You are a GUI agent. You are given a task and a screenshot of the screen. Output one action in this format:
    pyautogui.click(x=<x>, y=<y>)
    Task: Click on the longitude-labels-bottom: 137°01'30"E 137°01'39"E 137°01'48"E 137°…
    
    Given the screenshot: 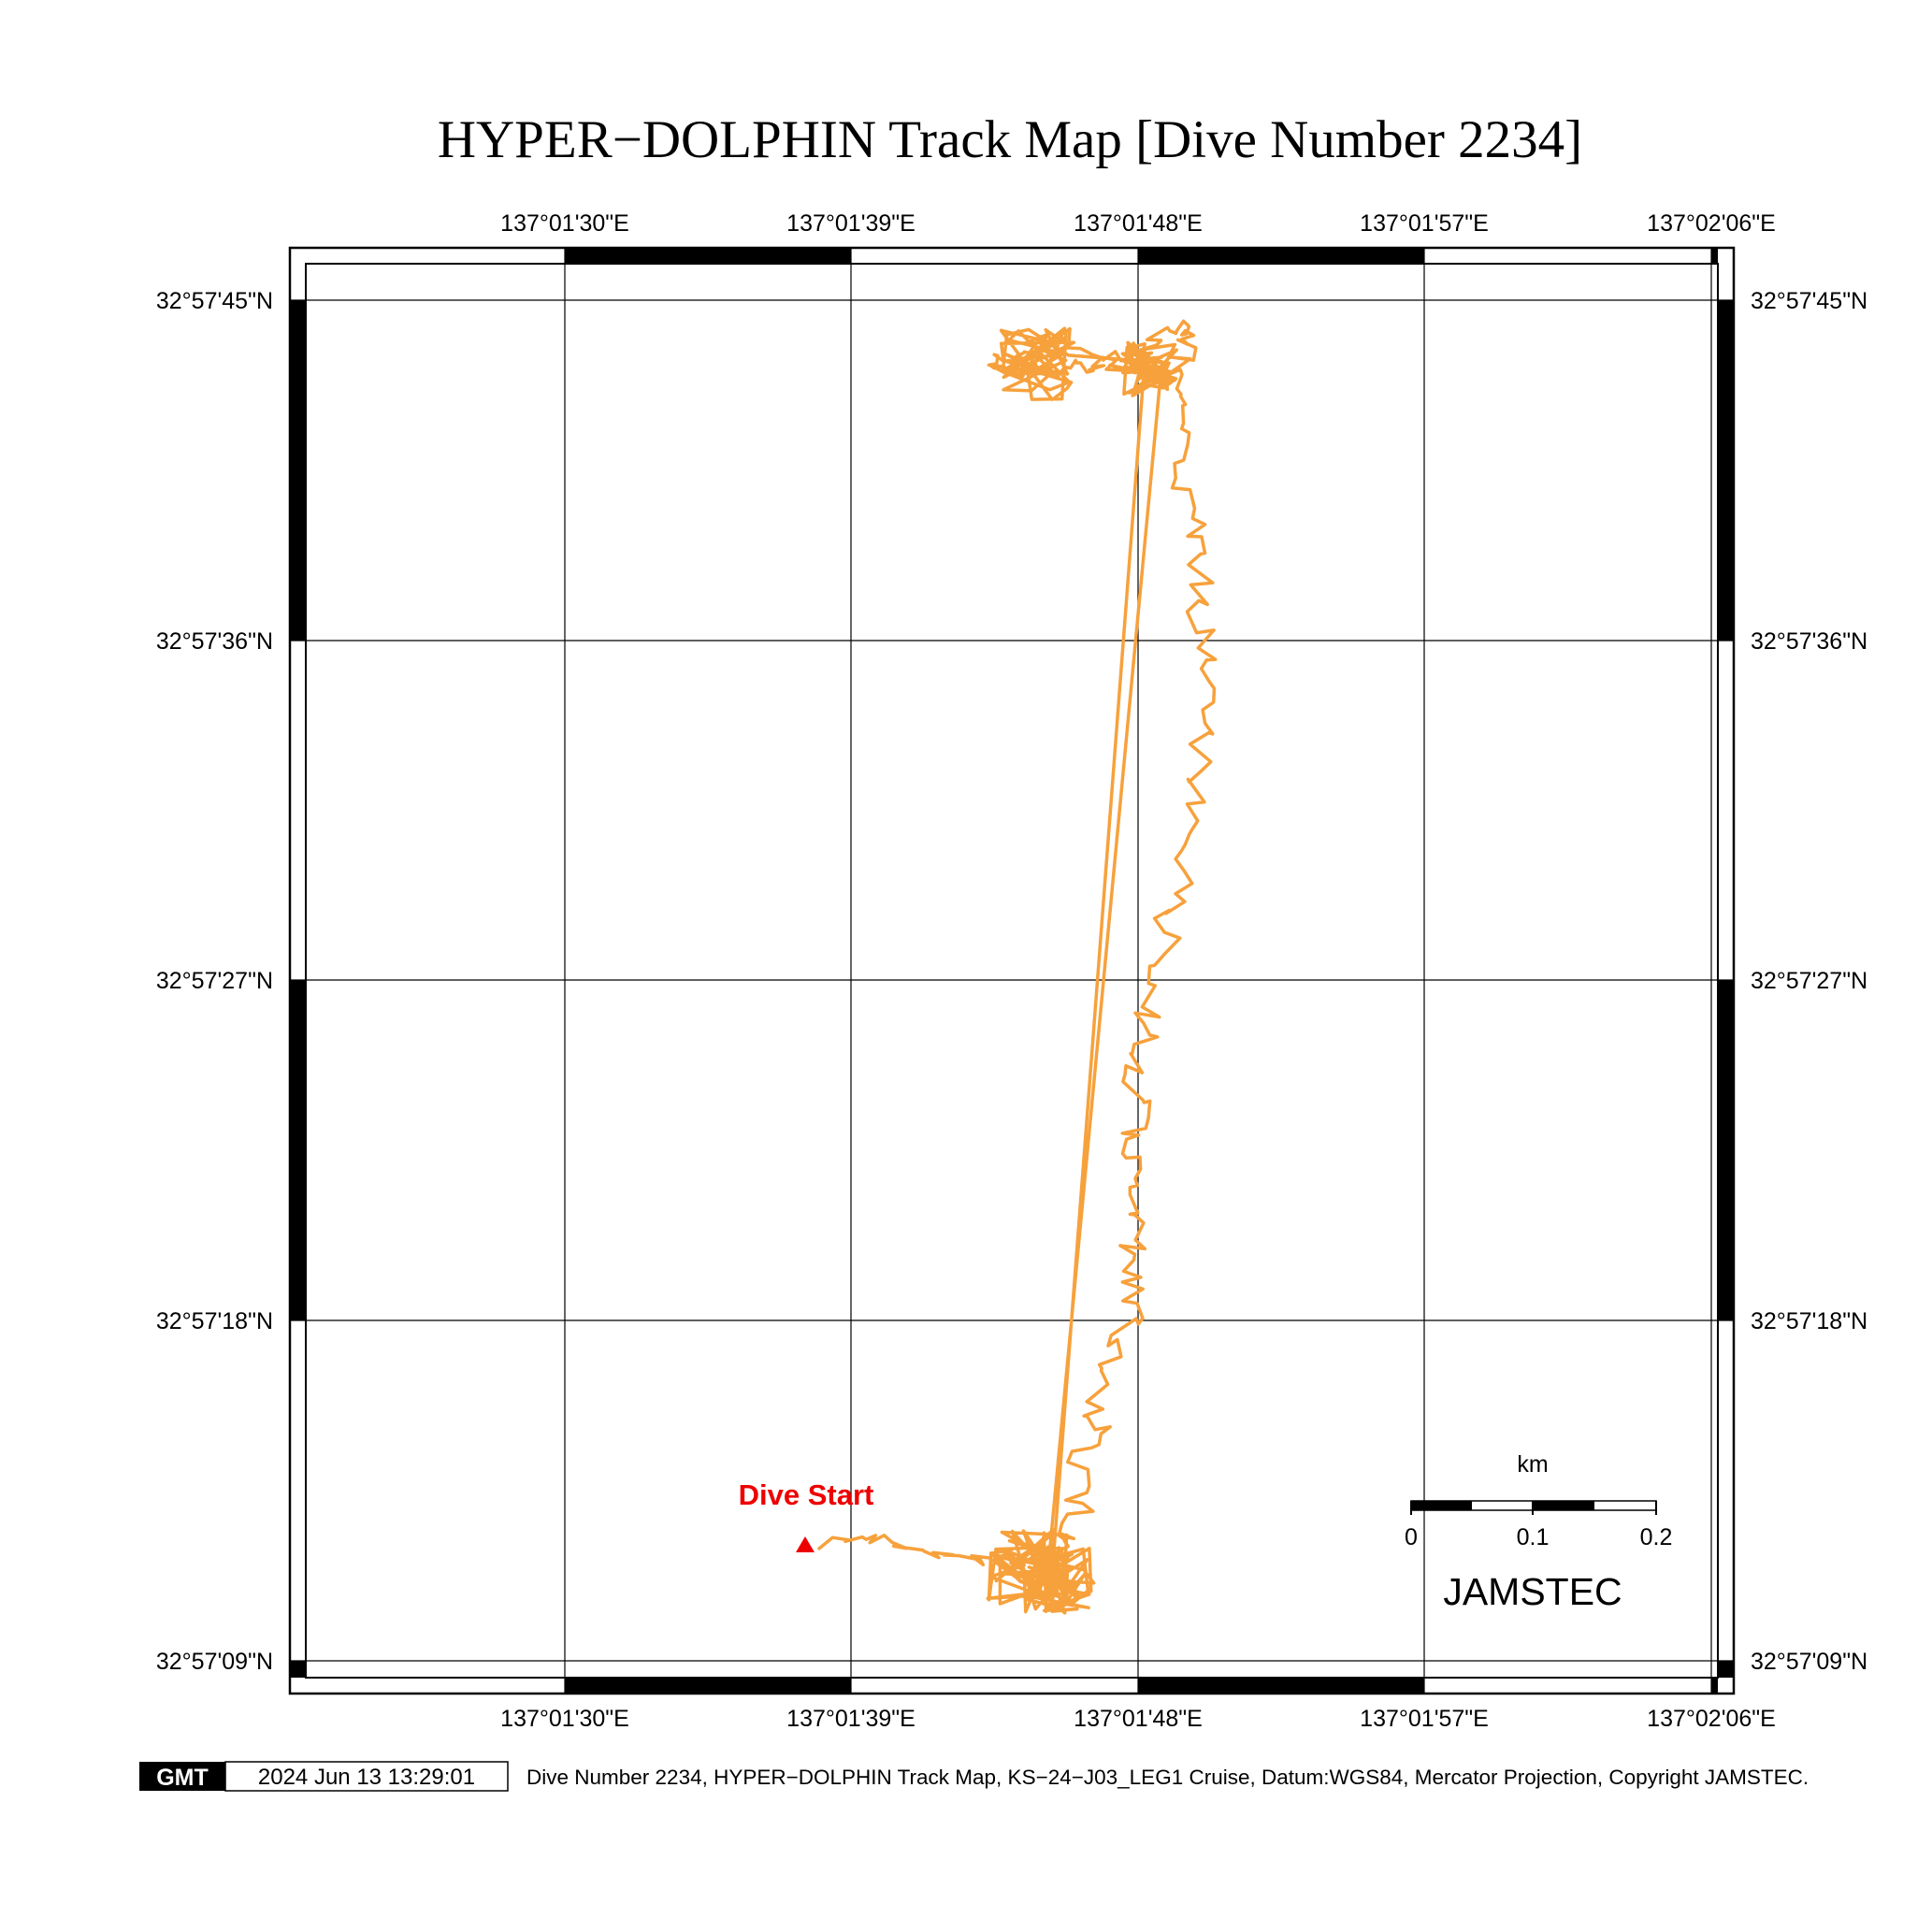 What is the action you would take?
    pyautogui.click(x=1138, y=1719)
    